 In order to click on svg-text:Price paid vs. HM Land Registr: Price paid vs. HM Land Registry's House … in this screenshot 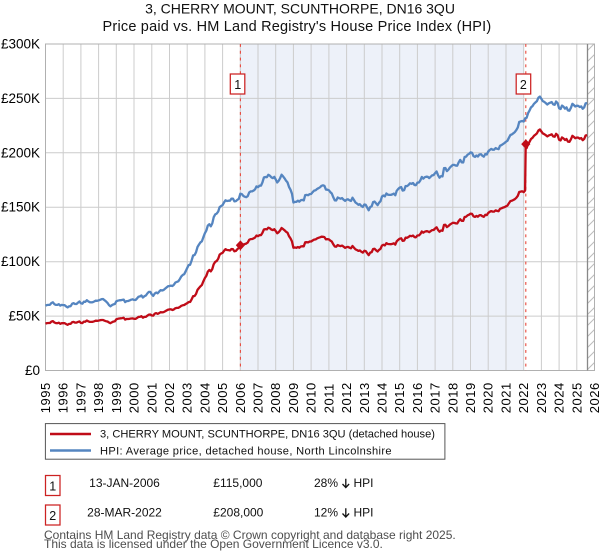, I will do `click(297, 27)`.